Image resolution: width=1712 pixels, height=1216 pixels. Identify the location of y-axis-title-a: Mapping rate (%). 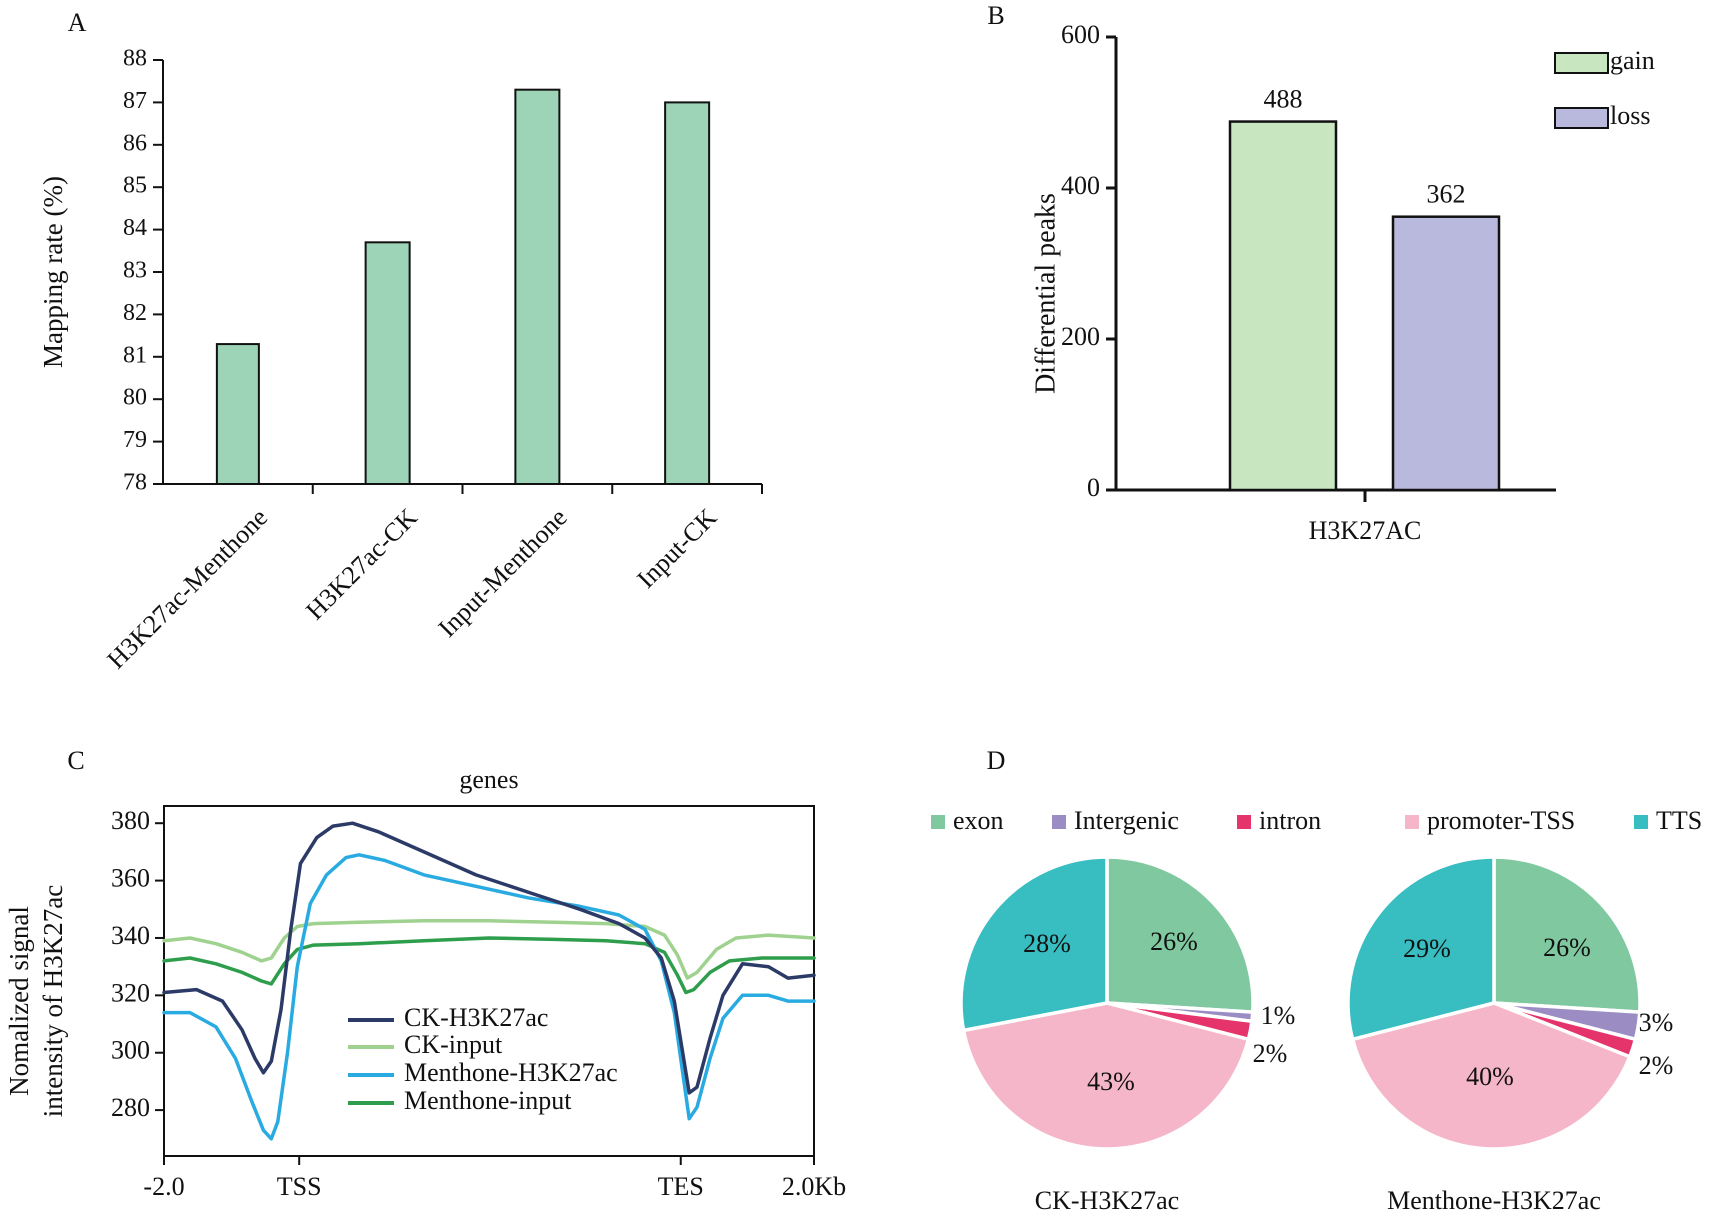
(53, 272).